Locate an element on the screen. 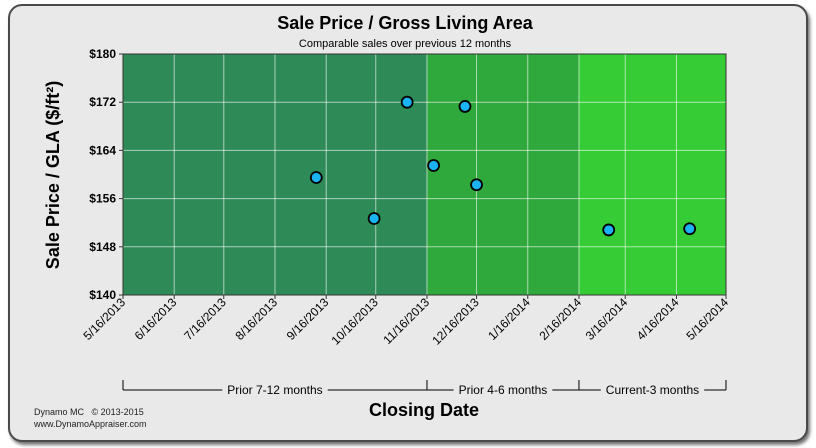 This screenshot has height=448, width=816. y-axis-ticks: $180 $172 $164 $156 $148 $140 is located at coordinates (106, 174).